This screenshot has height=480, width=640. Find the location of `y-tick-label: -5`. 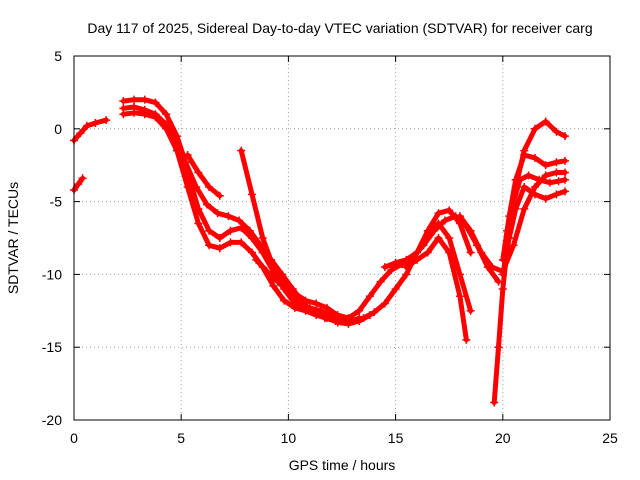

y-tick-label: -5 is located at coordinates (56, 202).